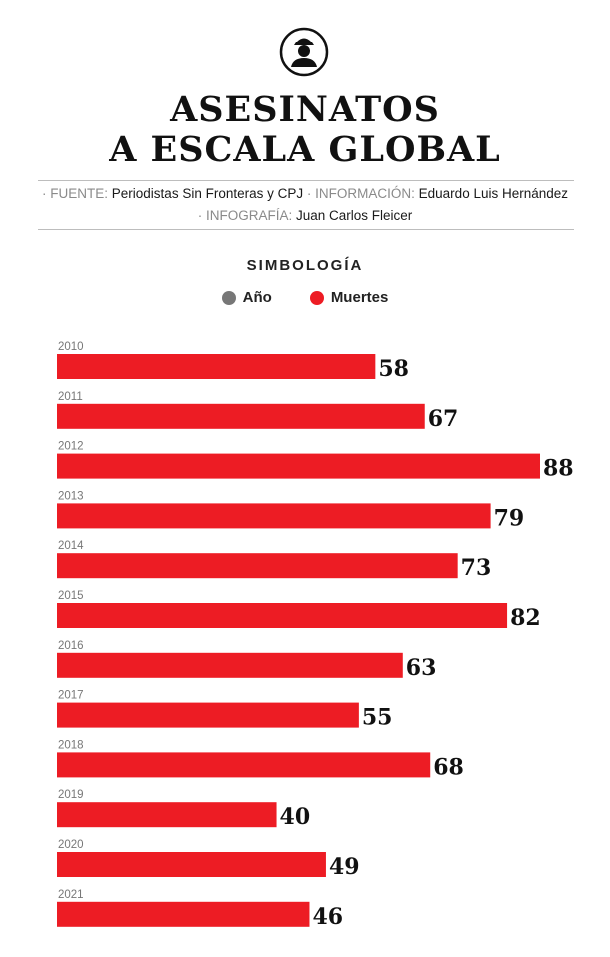  Describe the element at coordinates (443, 419) in the screenshot. I see `data-label: 67` at that location.